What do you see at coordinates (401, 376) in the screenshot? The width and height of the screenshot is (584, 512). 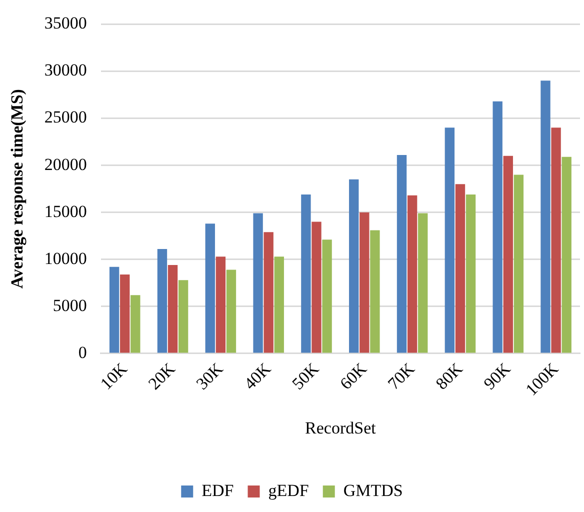 I see `x-tick-label: 70K` at bounding box center [401, 376].